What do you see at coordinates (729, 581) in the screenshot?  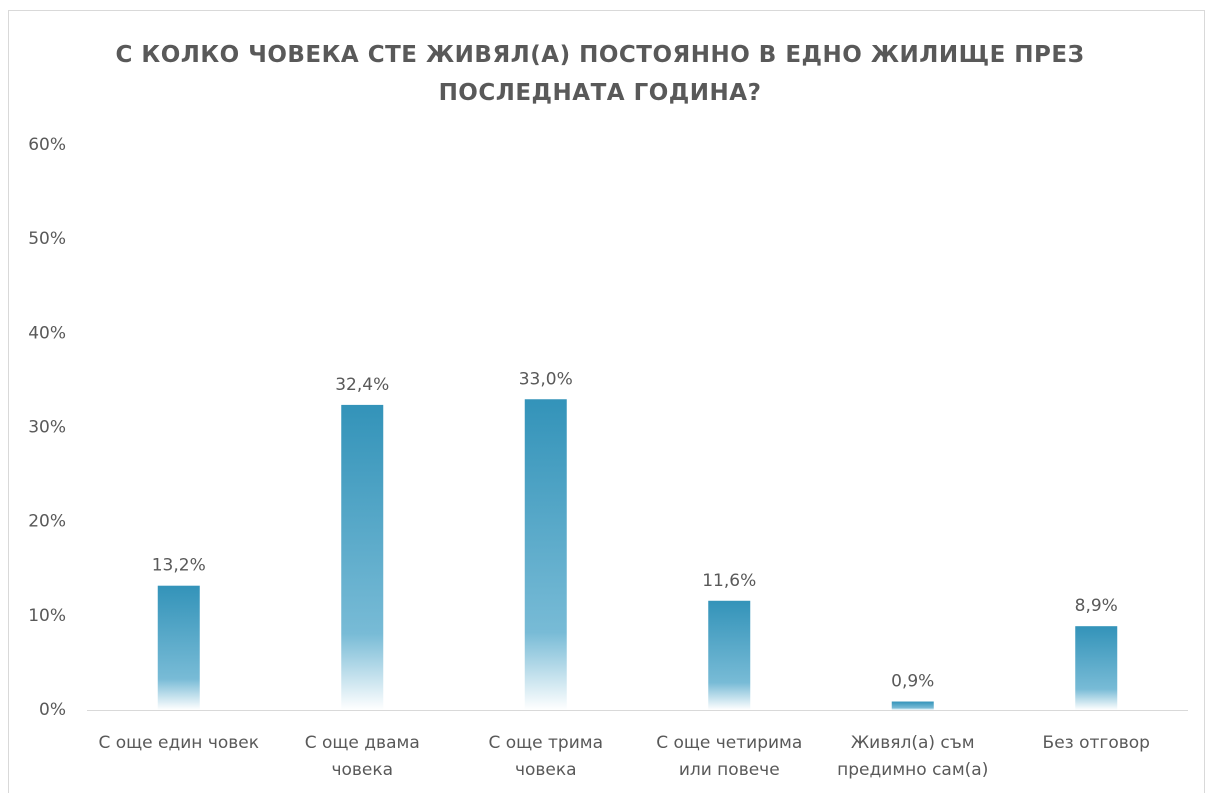 I see `data-label: 11,6%` at bounding box center [729, 581].